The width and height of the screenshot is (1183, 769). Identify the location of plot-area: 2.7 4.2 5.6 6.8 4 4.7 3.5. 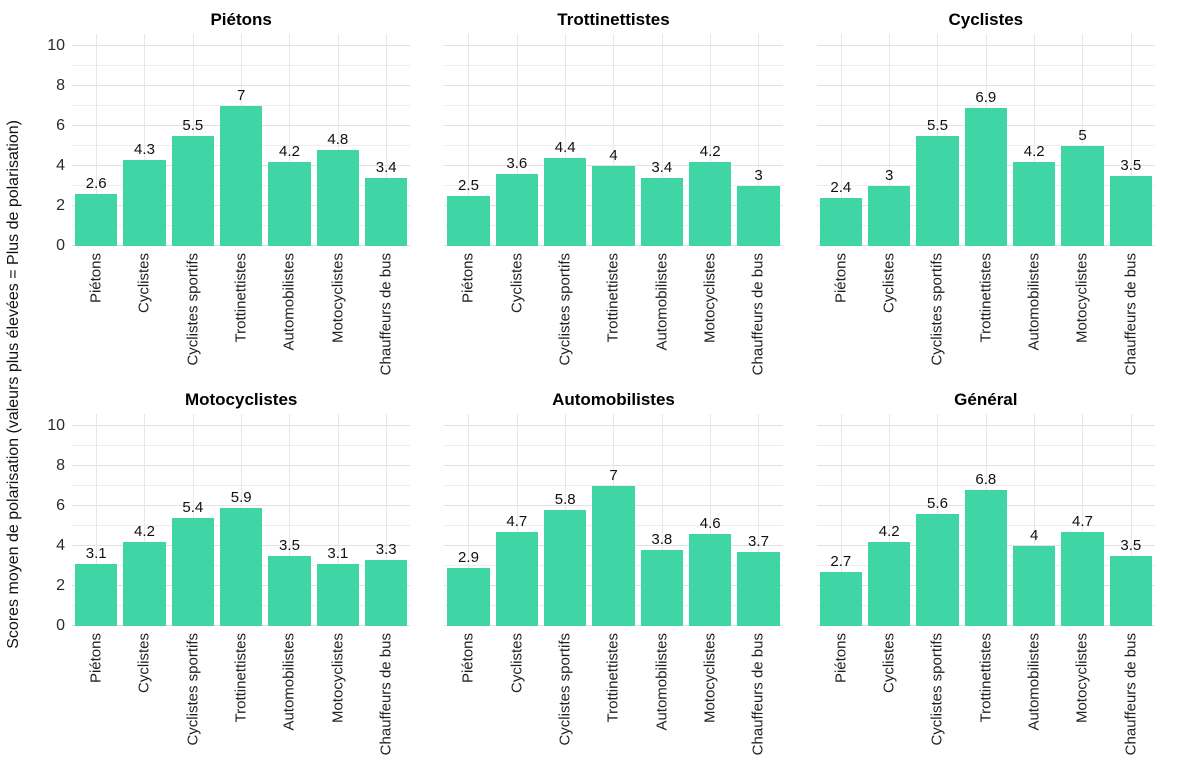
(985, 520).